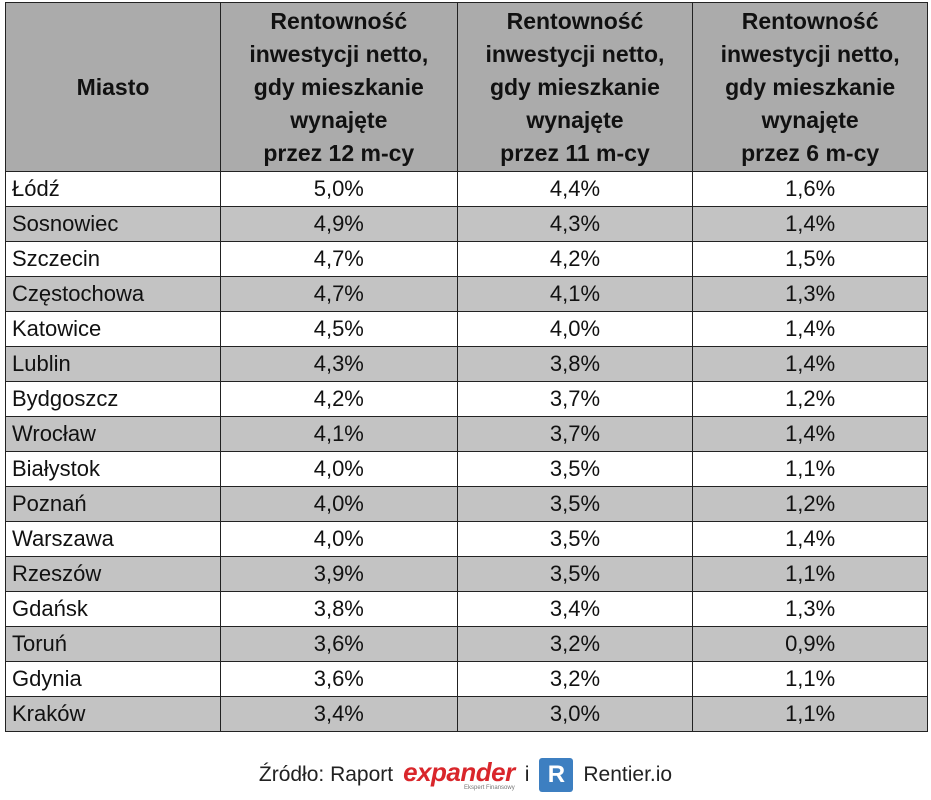 Image resolution: width=931 pixels, height=800 pixels. I want to click on city-cell: Kraków, so click(113, 714).